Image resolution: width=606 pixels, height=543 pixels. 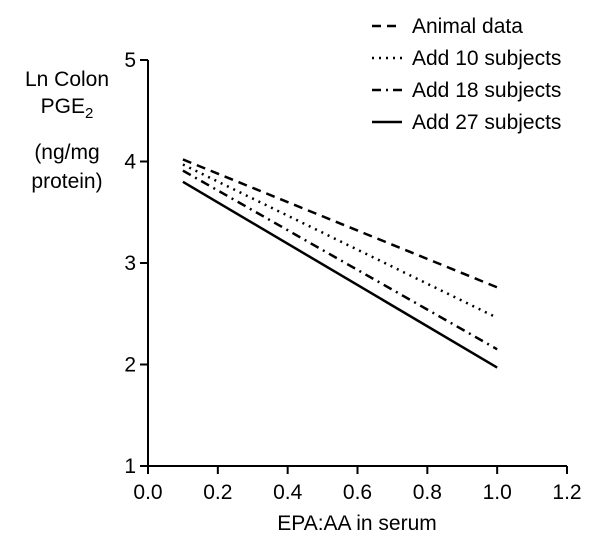 I want to click on x-tick-label: 0.8, so click(x=427, y=492).